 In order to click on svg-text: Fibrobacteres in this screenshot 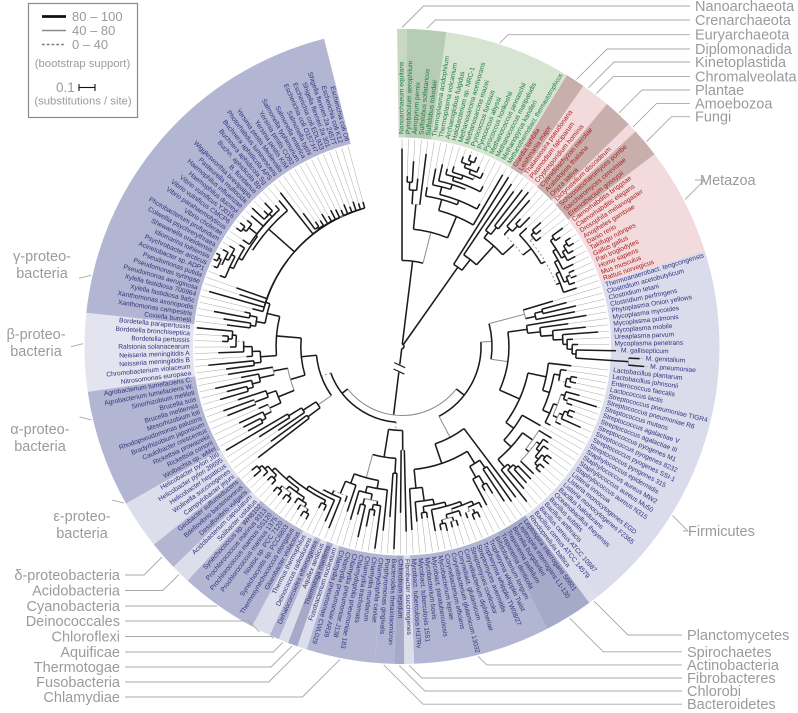, I will do `click(731, 679)`.